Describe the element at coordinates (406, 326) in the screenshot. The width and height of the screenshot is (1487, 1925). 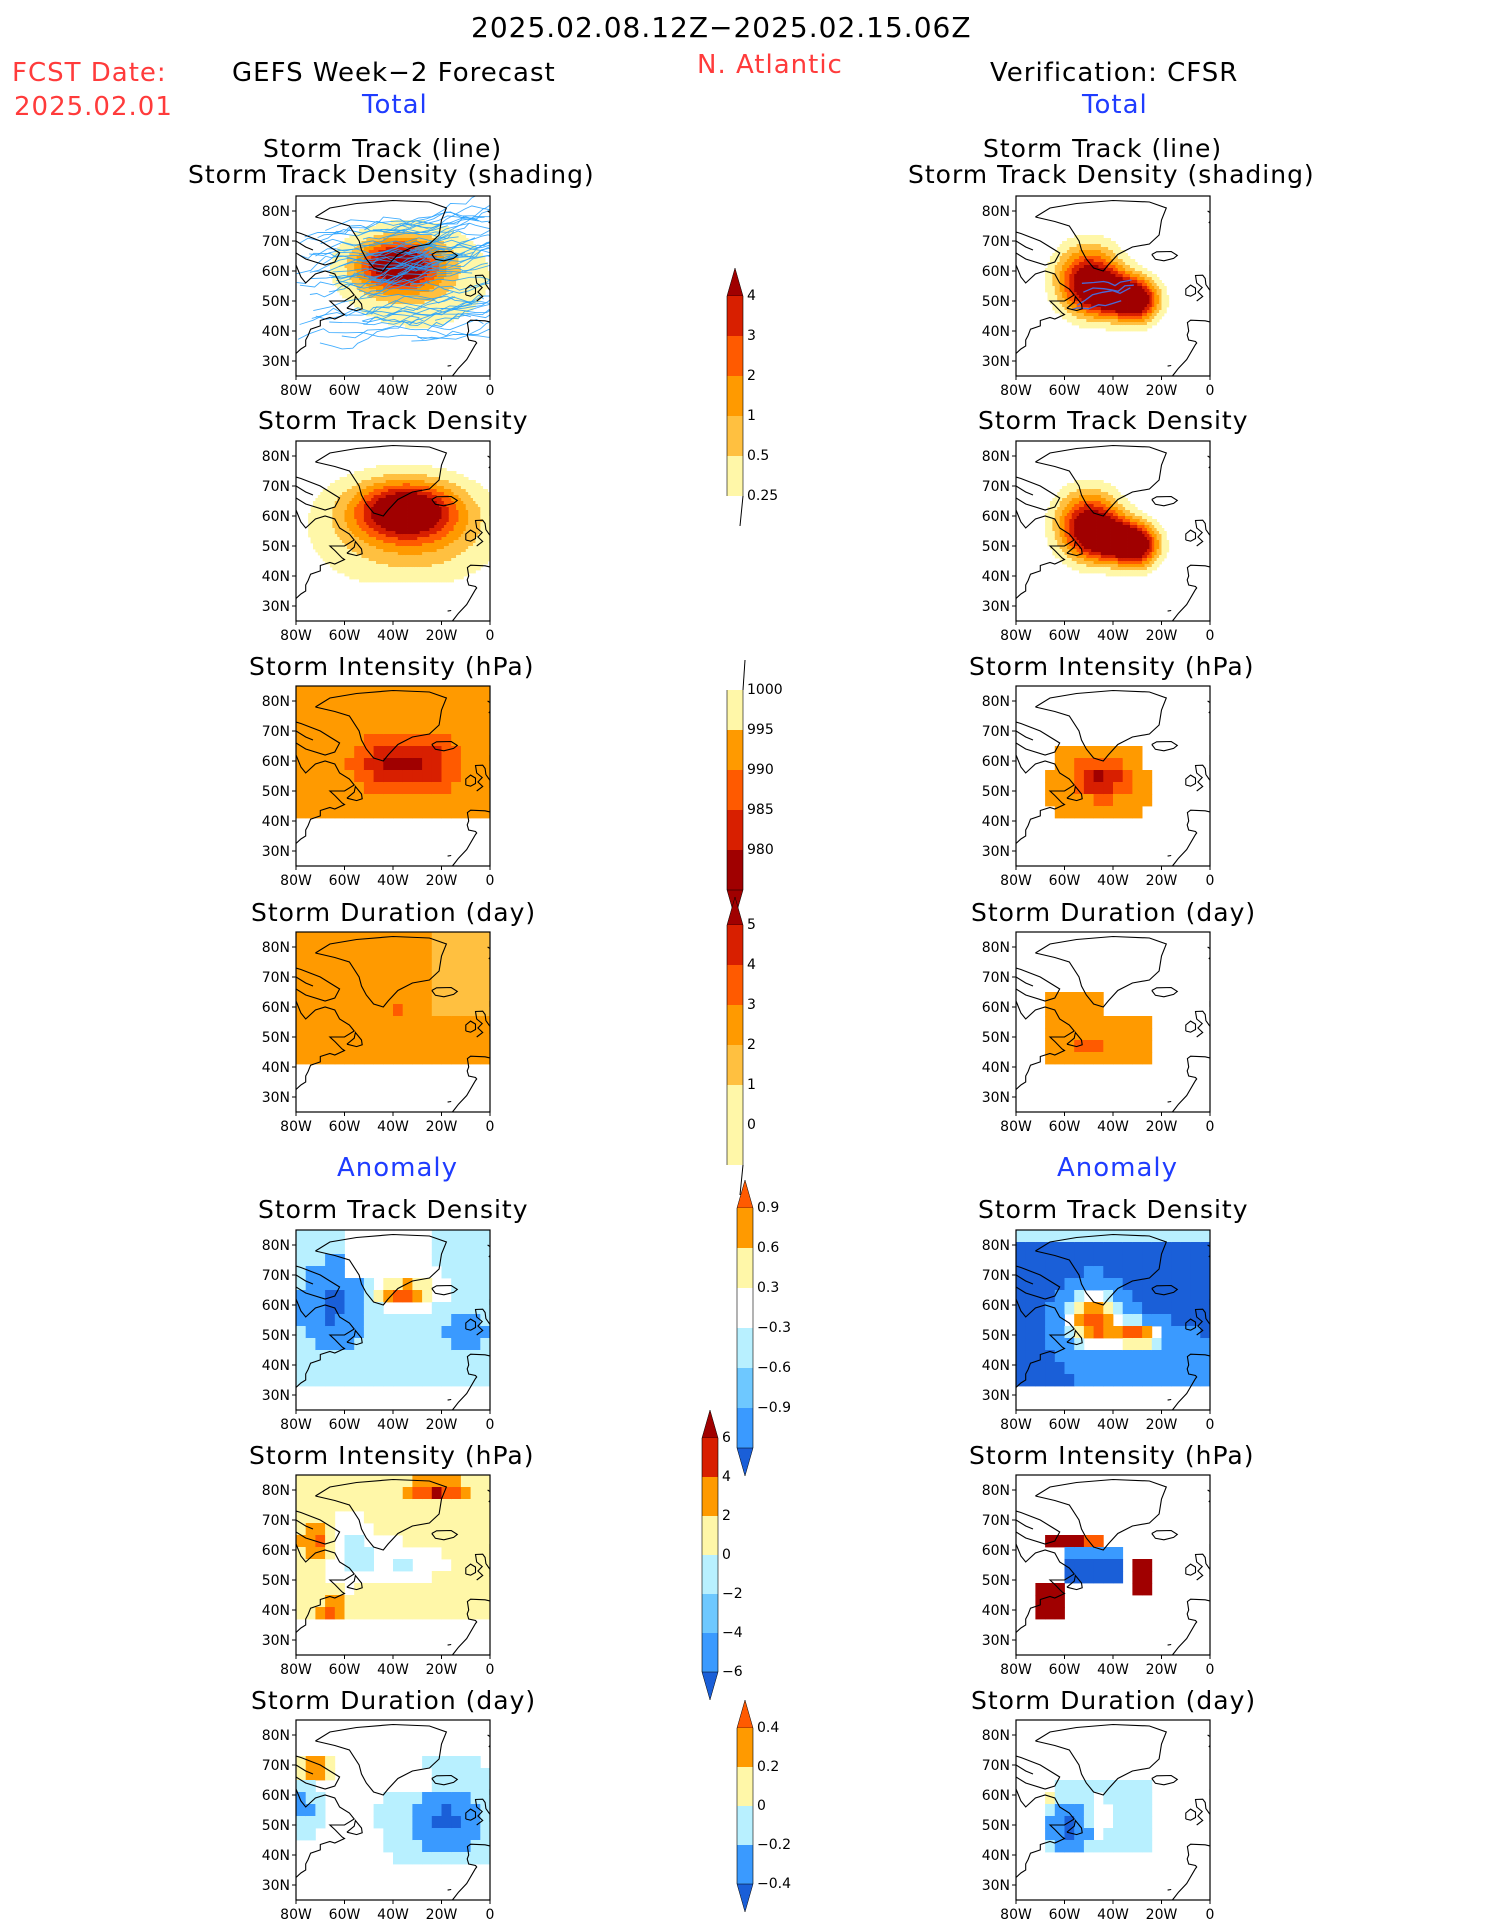
I see `storm-track-line` at that location.